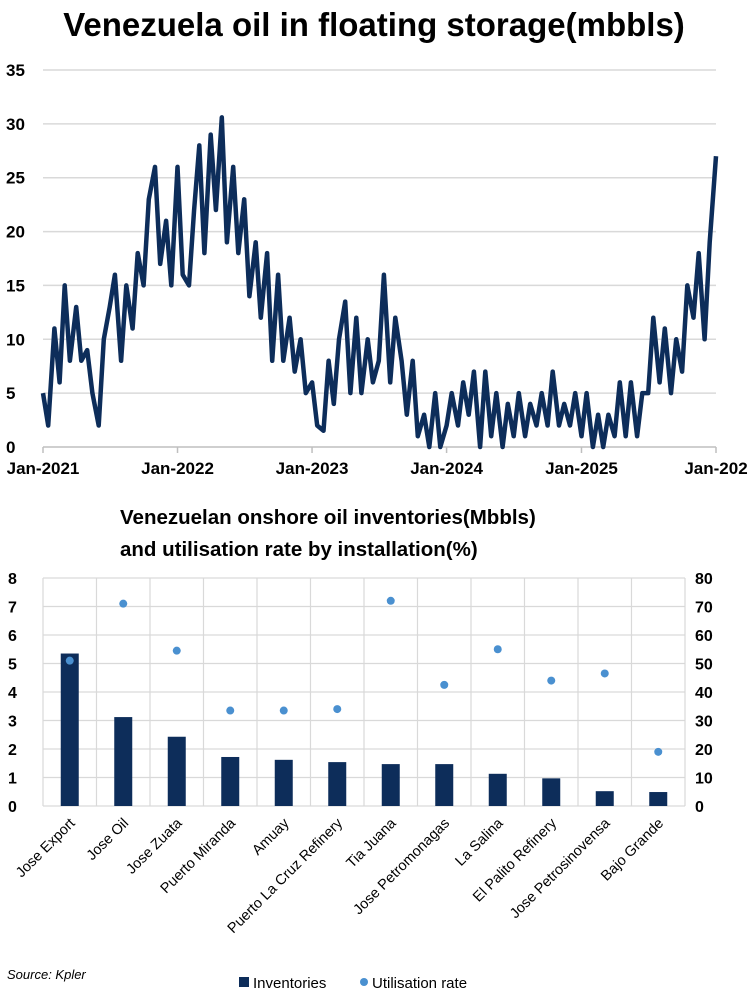 The image size is (749, 1000). Describe the element at coordinates (699, 807) in the screenshot. I see `y-right-tick-label: 0` at that location.